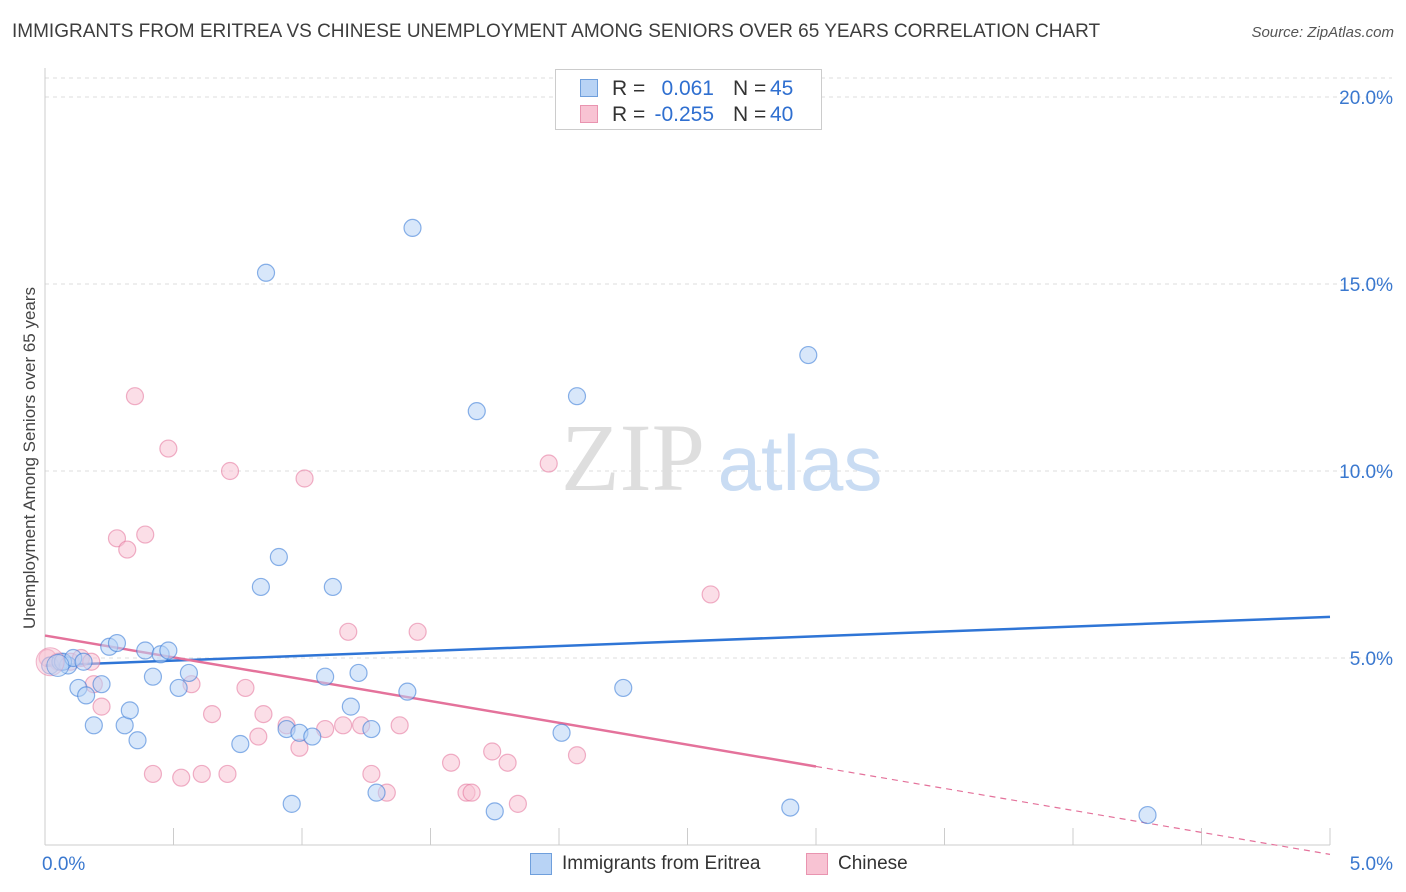 The image size is (1406, 892). What do you see at coordinates (661, 863) in the screenshot?
I see `legend-label-eritrea: Immigrants from Eritrea` at bounding box center [661, 863].